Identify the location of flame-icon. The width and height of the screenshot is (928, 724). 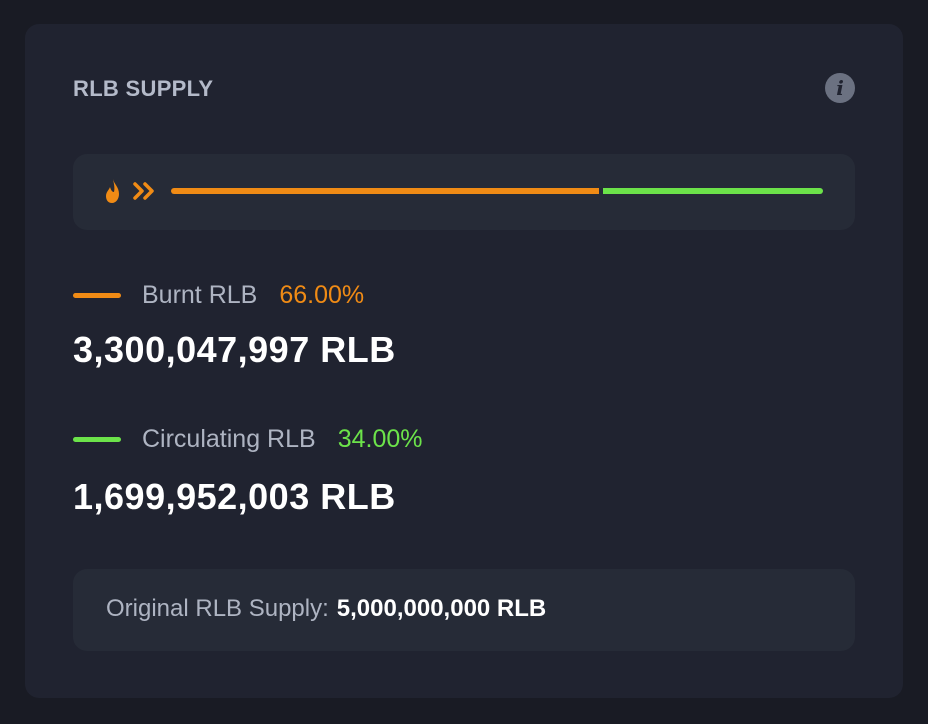
(112, 191).